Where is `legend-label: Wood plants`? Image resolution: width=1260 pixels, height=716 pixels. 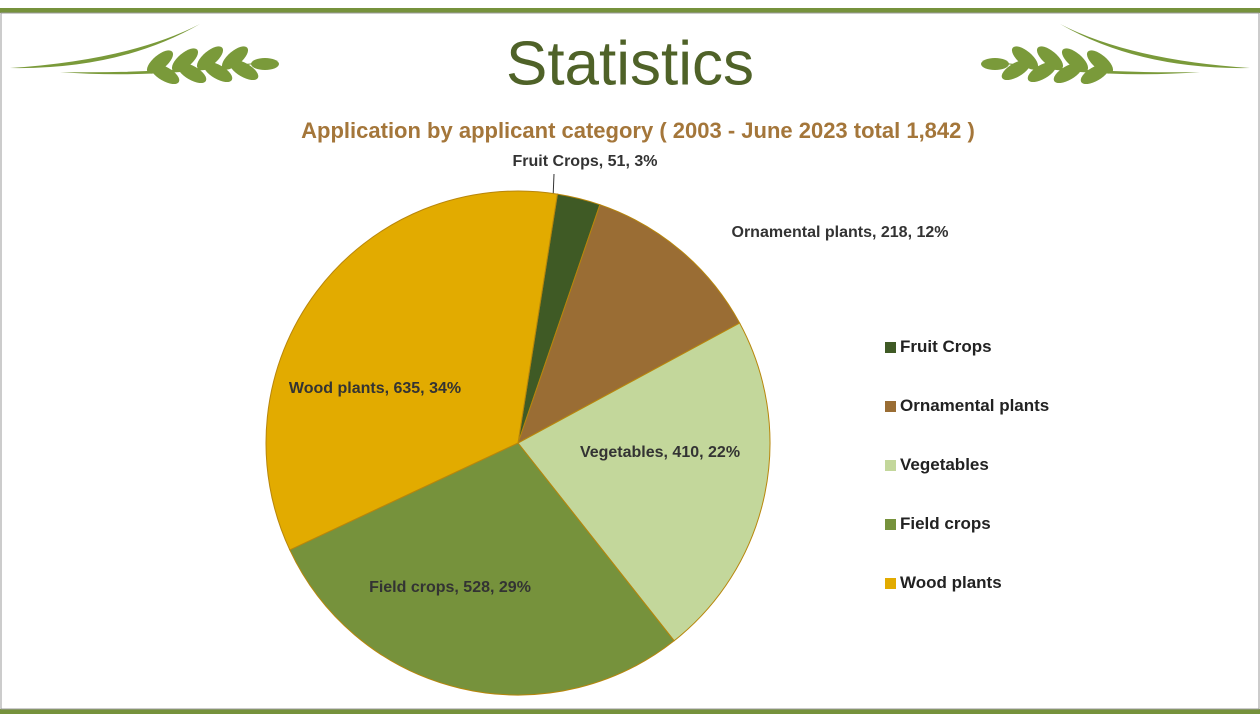
legend-label: Wood plants is located at coordinates (951, 582).